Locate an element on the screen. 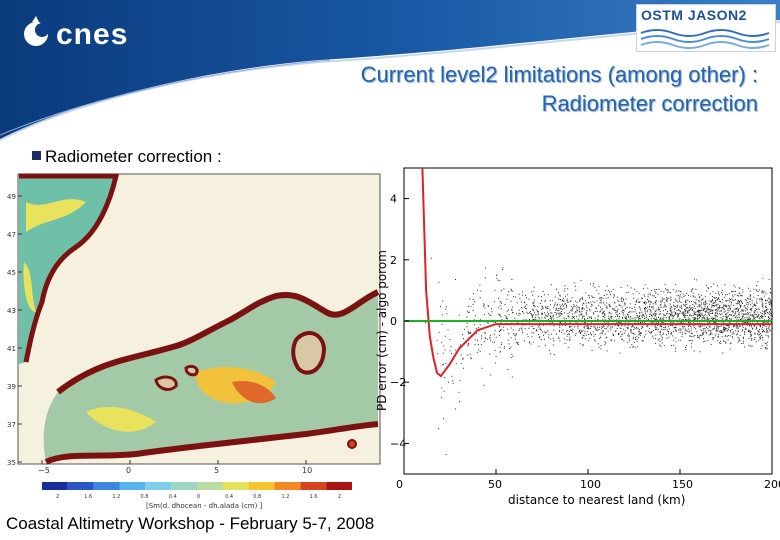  colorbar is located at coordinates (197, 486).